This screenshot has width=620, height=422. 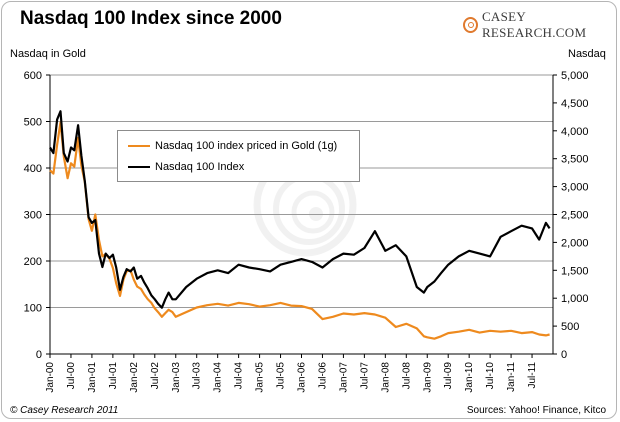 What do you see at coordinates (64, 410) in the screenshot?
I see `copyright-text: © Casey Research 2011` at bounding box center [64, 410].